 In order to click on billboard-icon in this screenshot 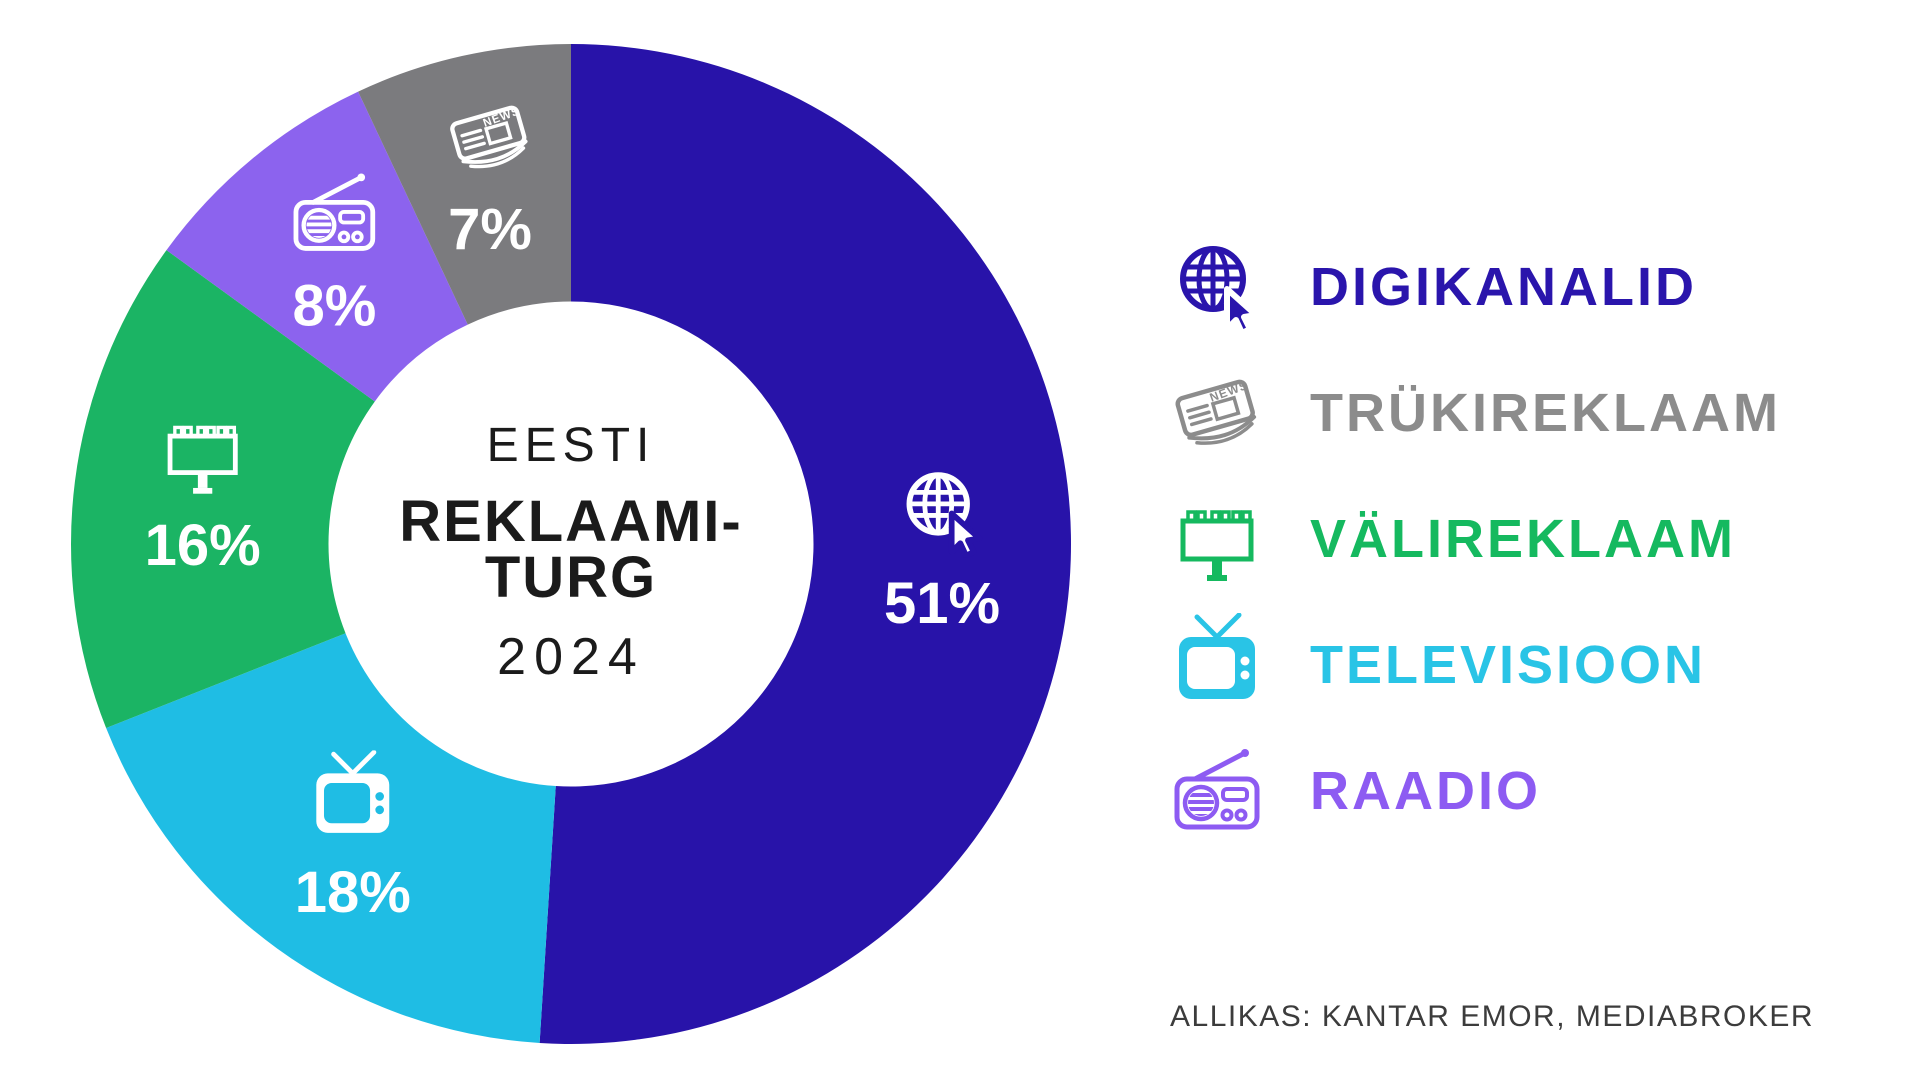, I will do `click(1219, 539)`.